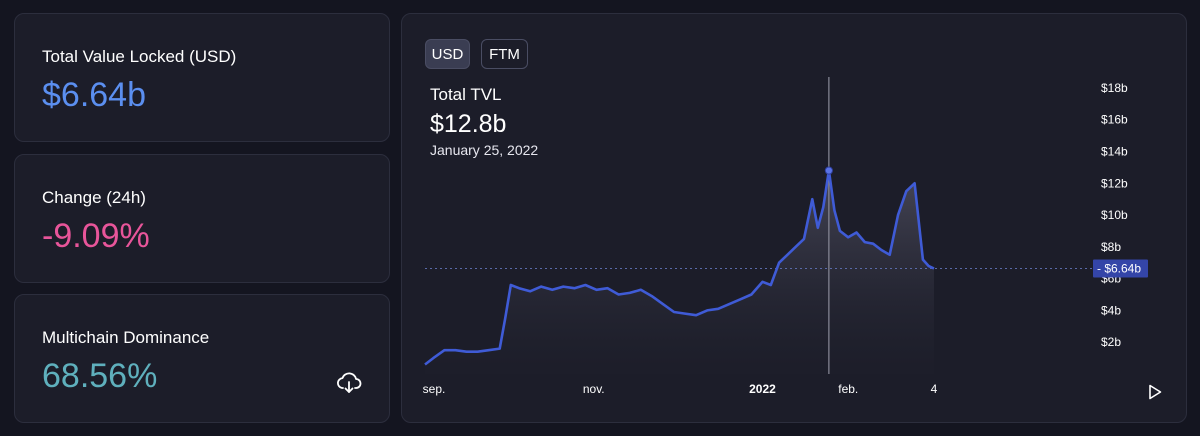 The width and height of the screenshot is (1200, 436). I want to click on cloud-download-icon, so click(349, 383).